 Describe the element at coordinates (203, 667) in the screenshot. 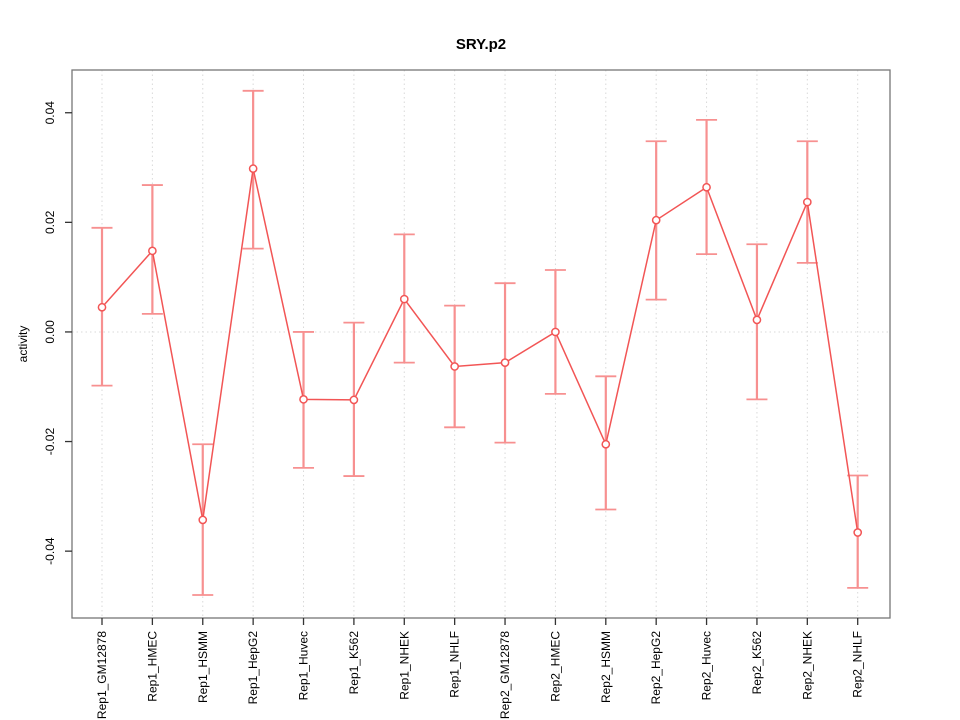

I see `x-tick-label: Rep1_HSMM` at that location.